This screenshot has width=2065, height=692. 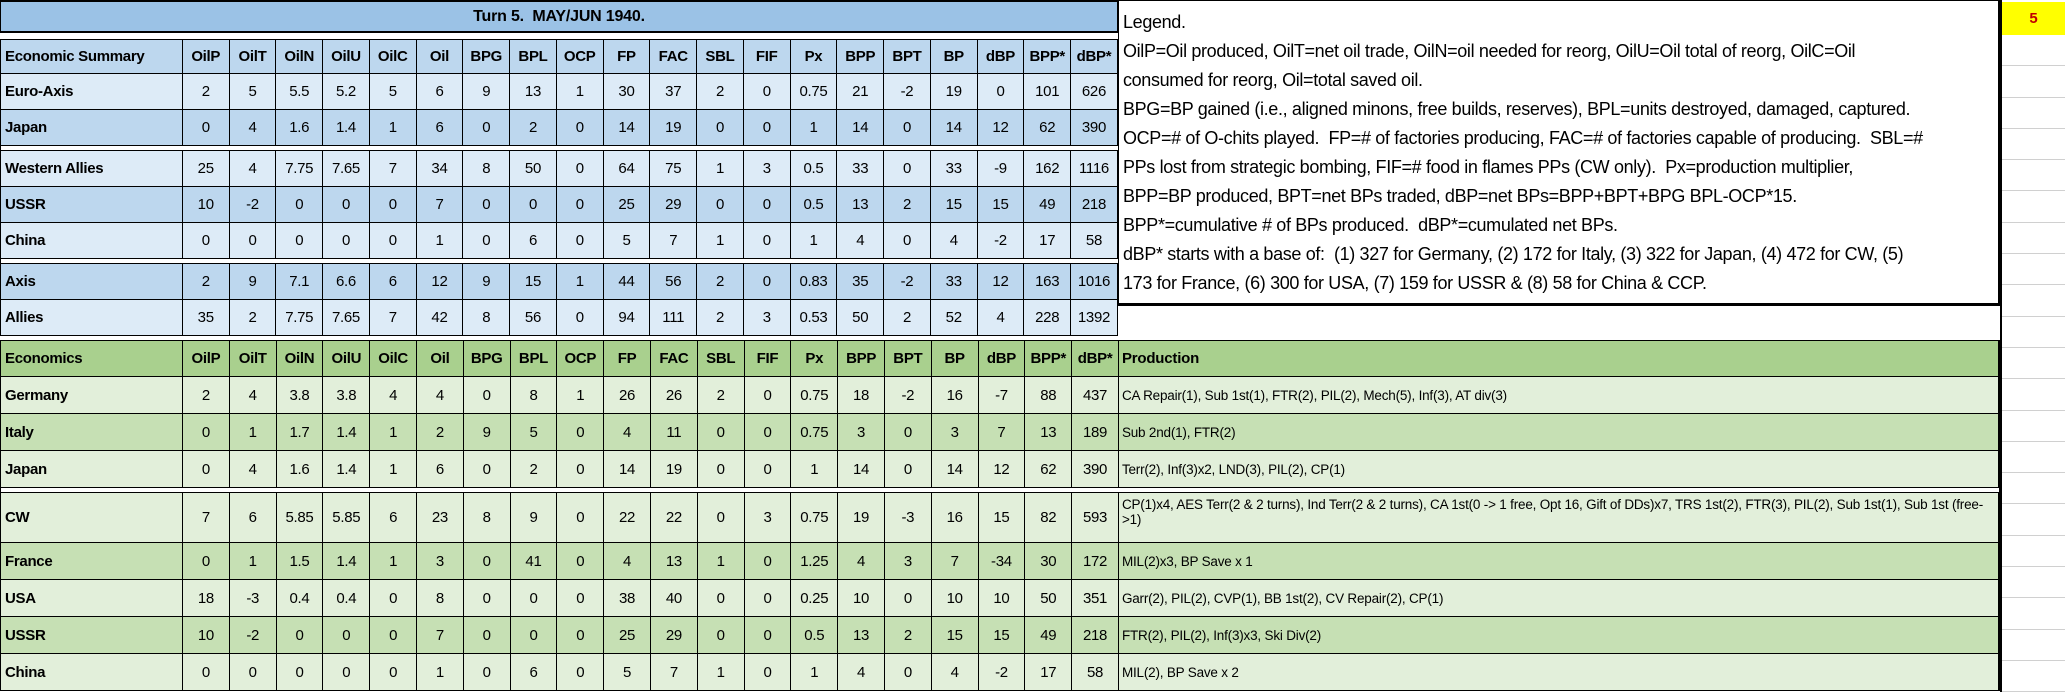 What do you see at coordinates (1049, 395) in the screenshot?
I see `value-cell: 88` at bounding box center [1049, 395].